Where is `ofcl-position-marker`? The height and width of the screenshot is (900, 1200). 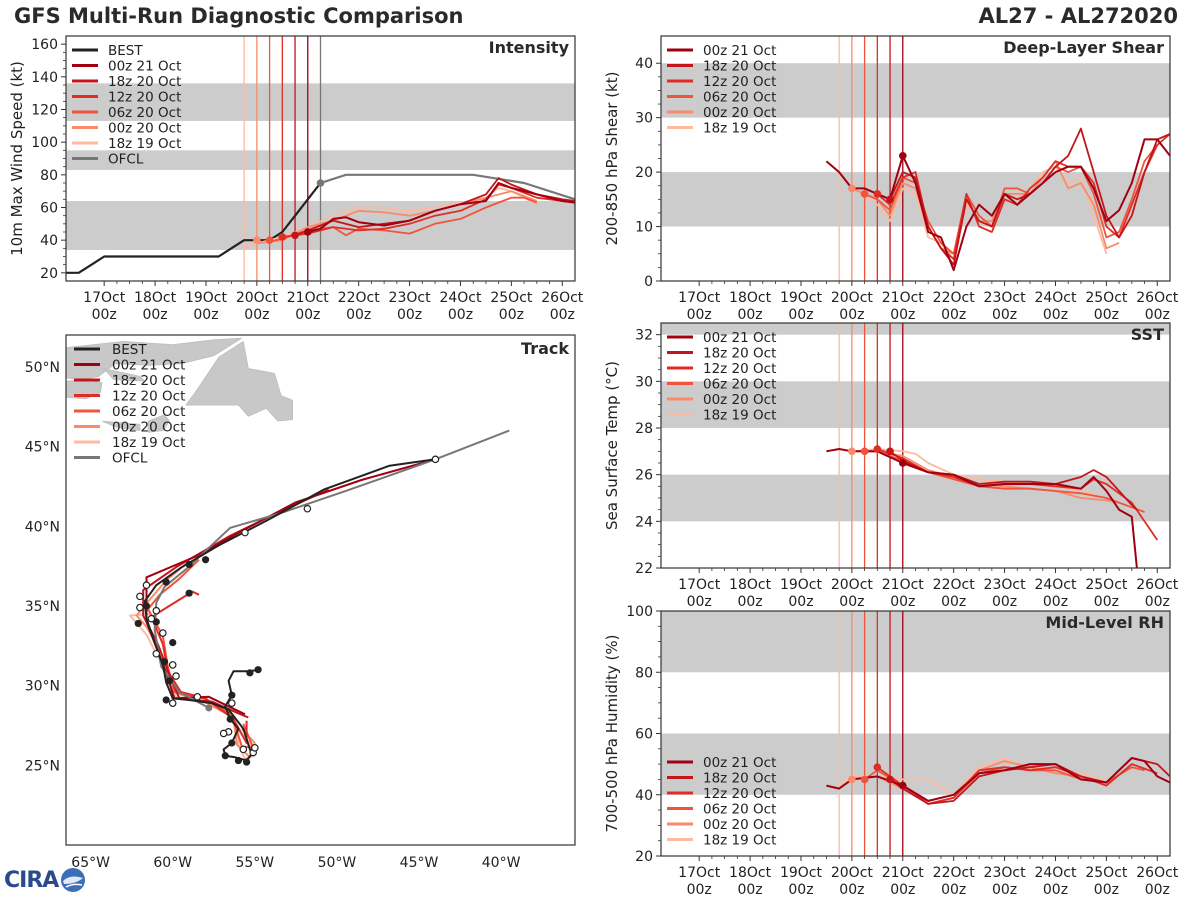
ofcl-position-marker is located at coordinates (209, 708).